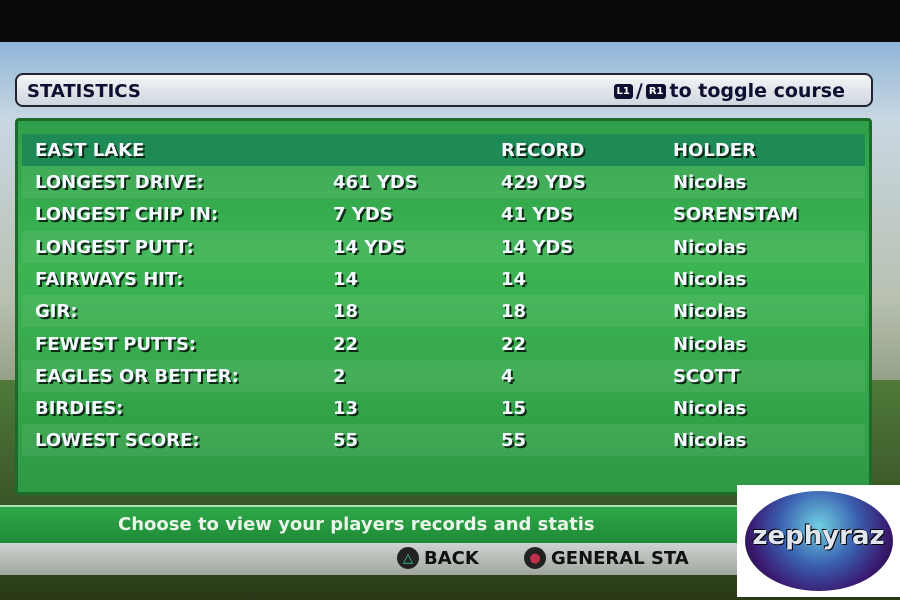  What do you see at coordinates (346, 409) in the screenshot?
I see `stat-value: 13` at bounding box center [346, 409].